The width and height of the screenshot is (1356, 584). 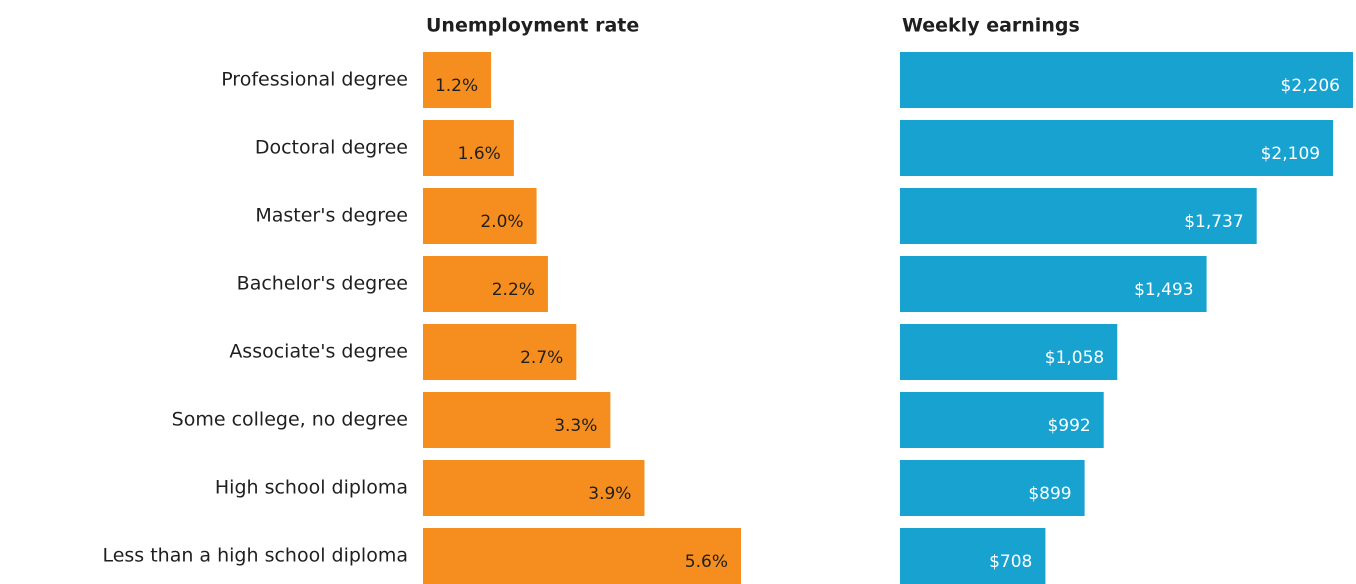 I want to click on value-label: 2.7%, so click(x=541, y=358).